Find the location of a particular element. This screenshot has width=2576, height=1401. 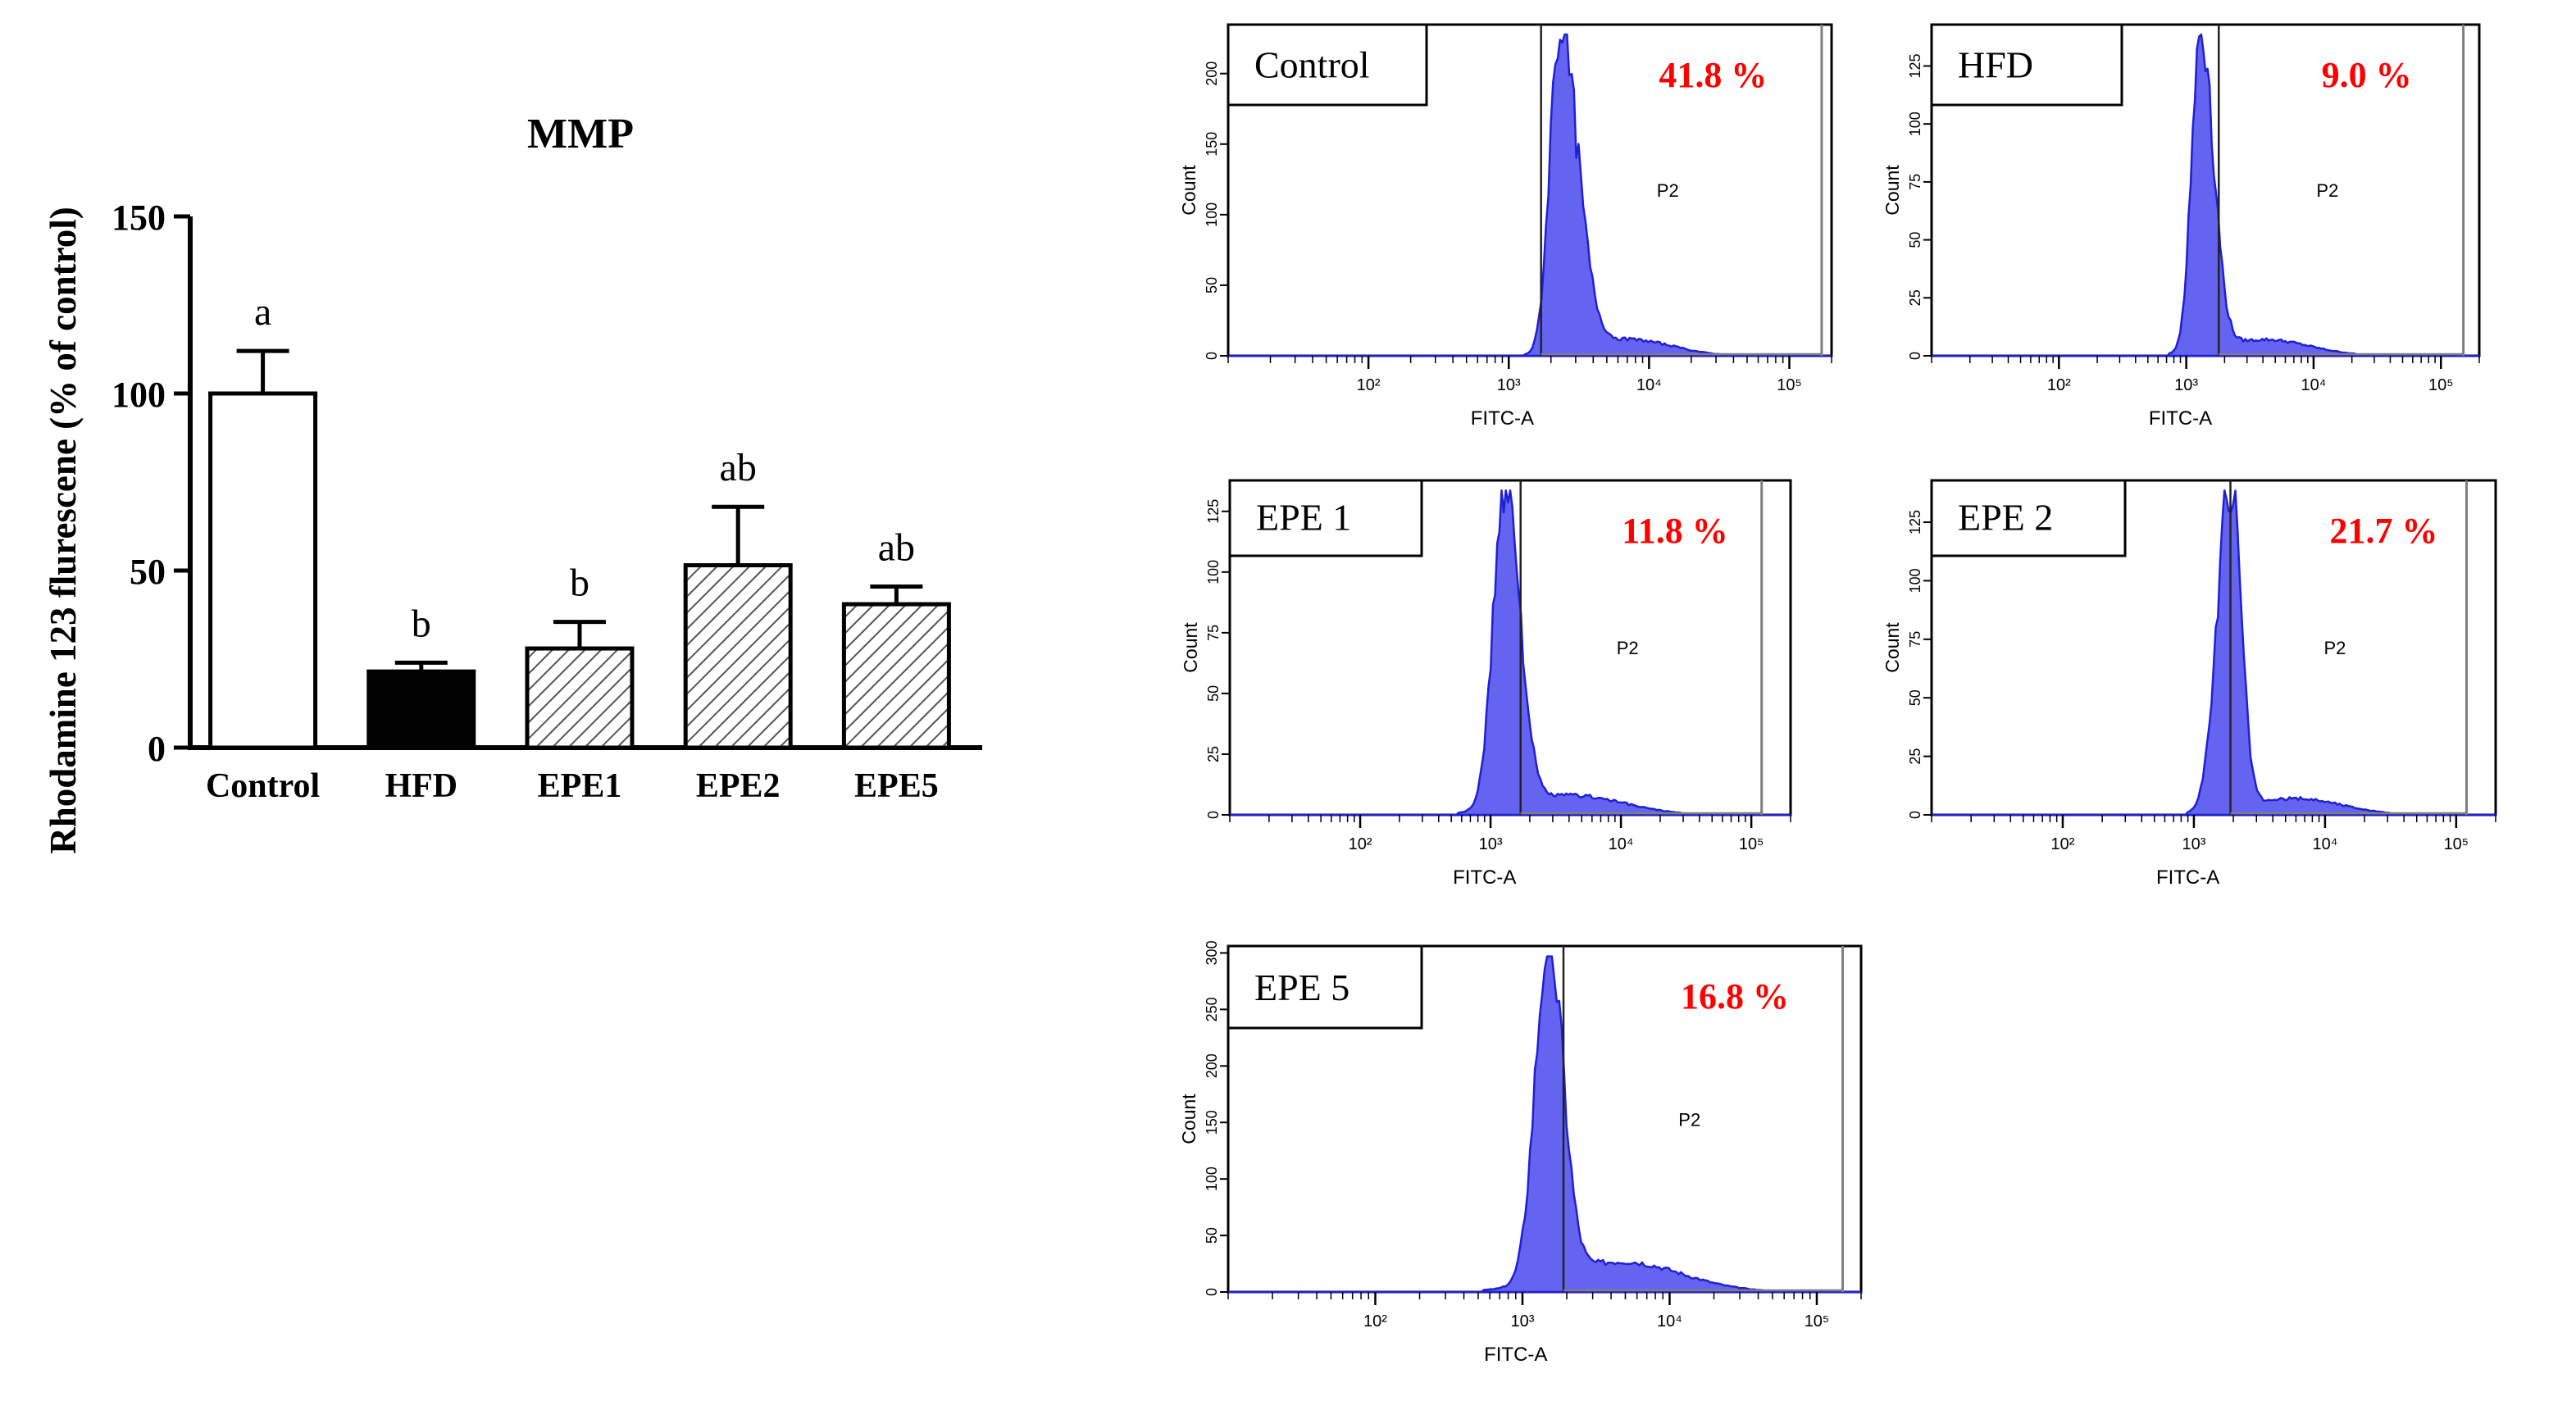

hist-y-tick-label: 75 is located at coordinates (1213, 633).